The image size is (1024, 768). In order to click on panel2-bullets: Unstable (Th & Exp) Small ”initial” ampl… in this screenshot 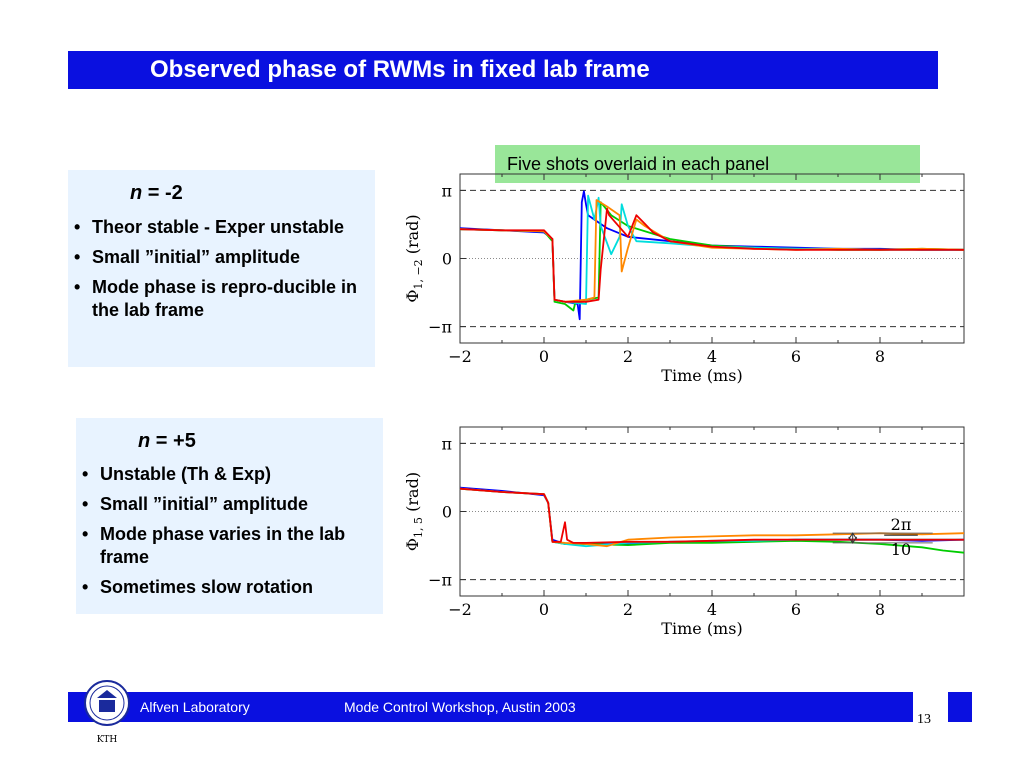, I will do `click(227, 534)`.